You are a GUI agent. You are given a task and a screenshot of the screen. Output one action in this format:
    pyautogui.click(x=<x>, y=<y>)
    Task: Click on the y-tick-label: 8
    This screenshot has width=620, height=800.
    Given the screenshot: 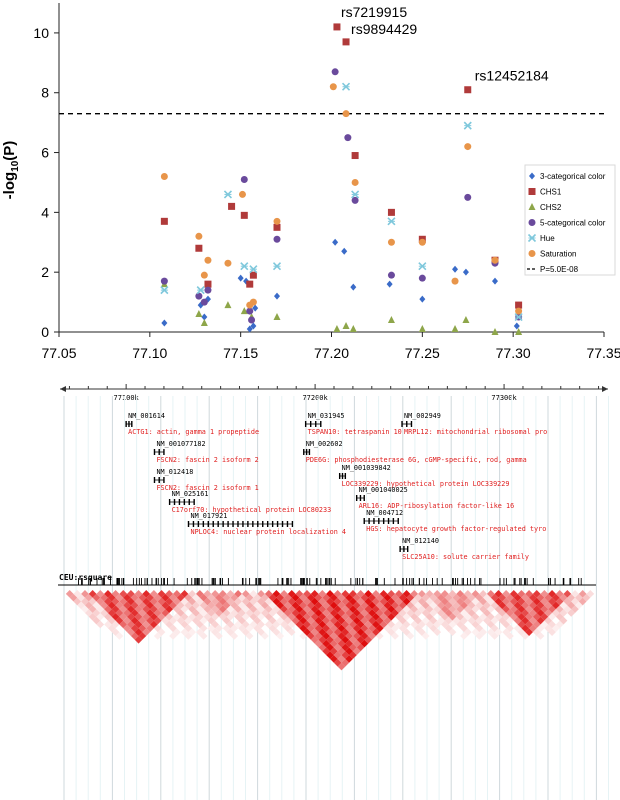 What is the action you would take?
    pyautogui.click(x=45, y=93)
    